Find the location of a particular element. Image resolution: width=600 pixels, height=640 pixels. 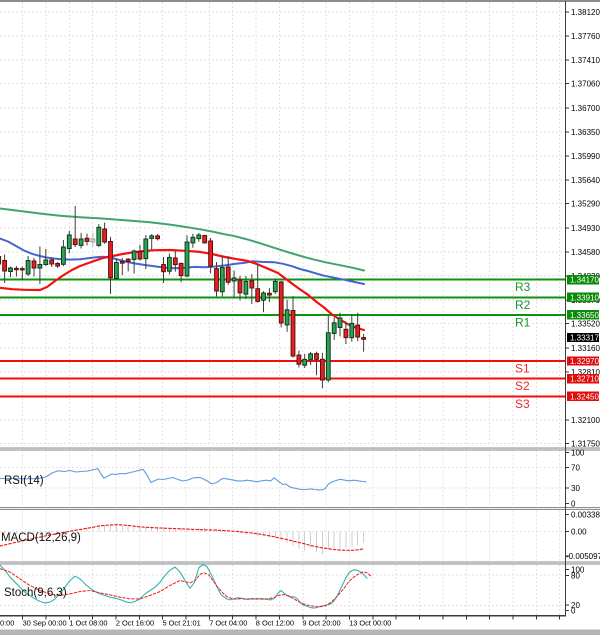

svg-text: 1.31750 is located at coordinates (585, 444).